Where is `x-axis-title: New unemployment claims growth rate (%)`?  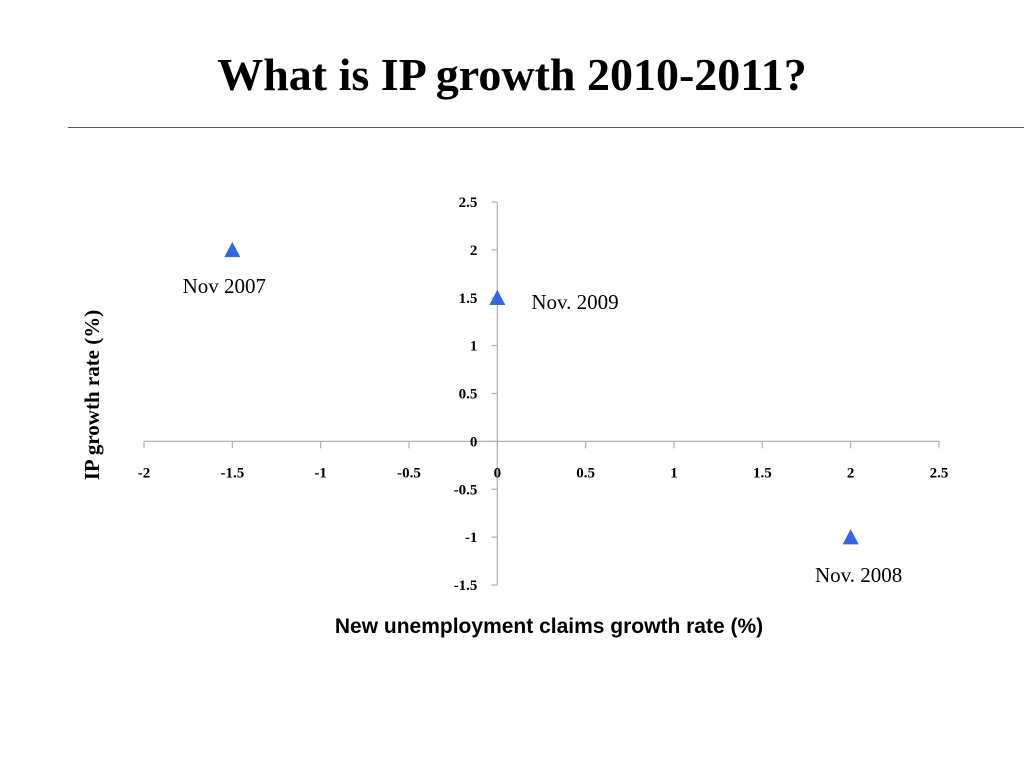 x-axis-title: New unemployment claims growth rate (%) is located at coordinates (549, 626).